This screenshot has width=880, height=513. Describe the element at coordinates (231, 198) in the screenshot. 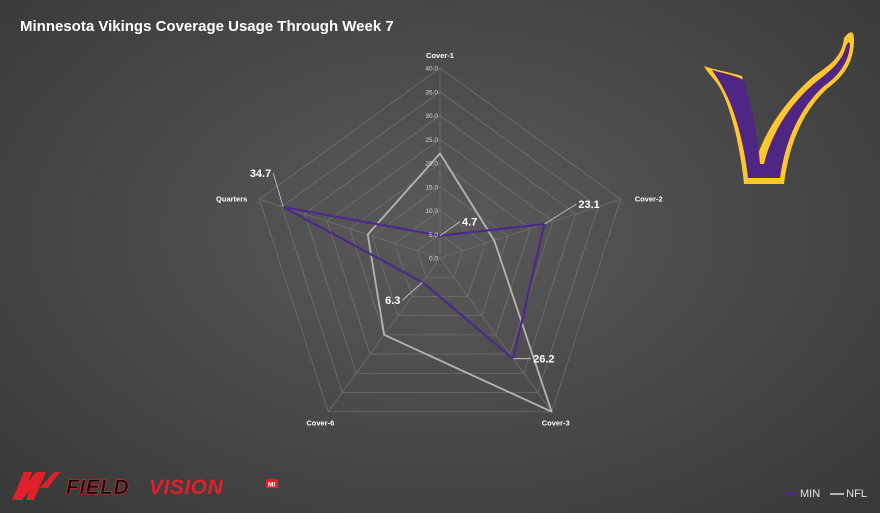

I see `axis-label-quarters: Quarters` at that location.